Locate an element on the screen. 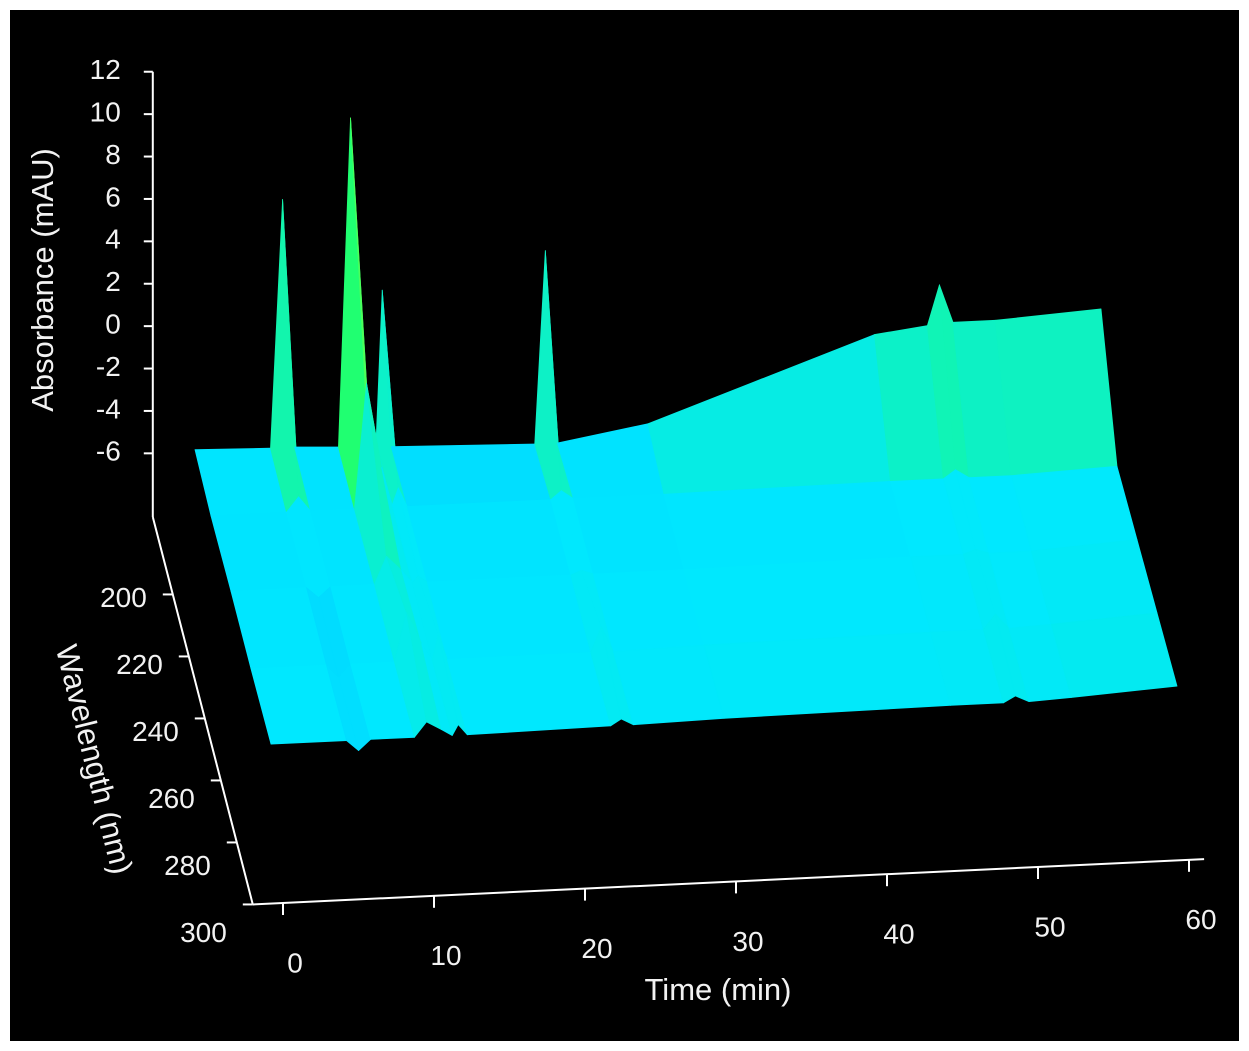 The height and width of the screenshot is (1051, 1249). x-tick-label: 10 is located at coordinates (445, 955).